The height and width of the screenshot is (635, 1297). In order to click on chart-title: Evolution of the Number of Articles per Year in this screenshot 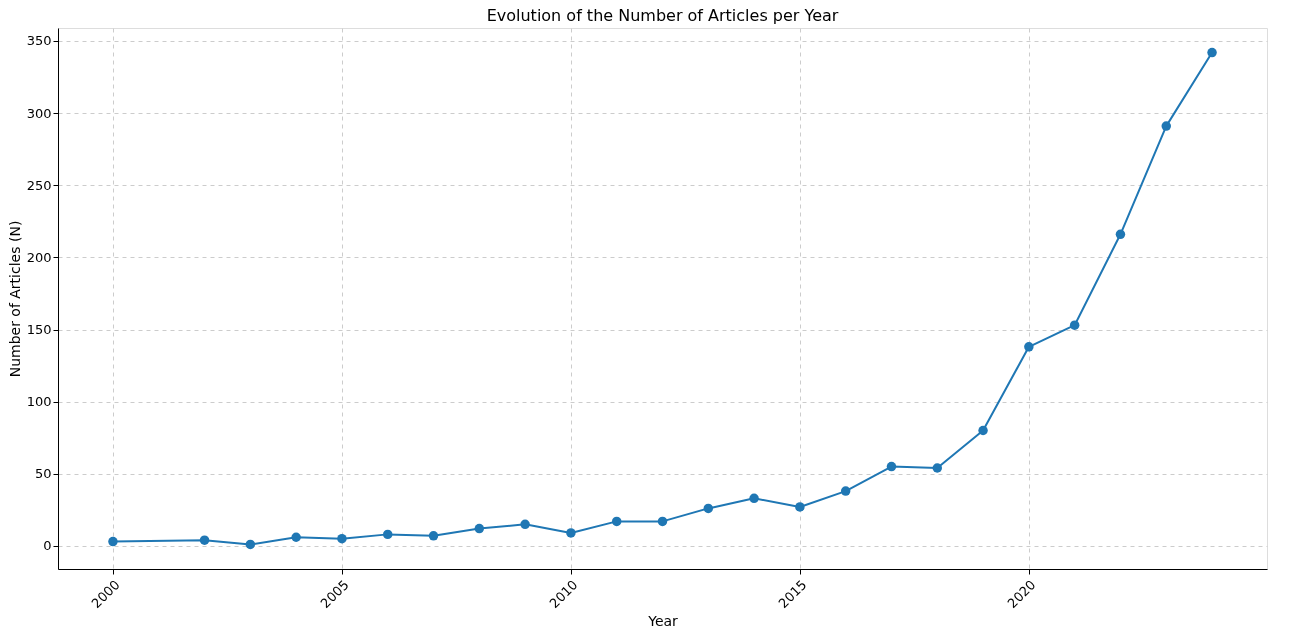, I will do `click(662, 15)`.